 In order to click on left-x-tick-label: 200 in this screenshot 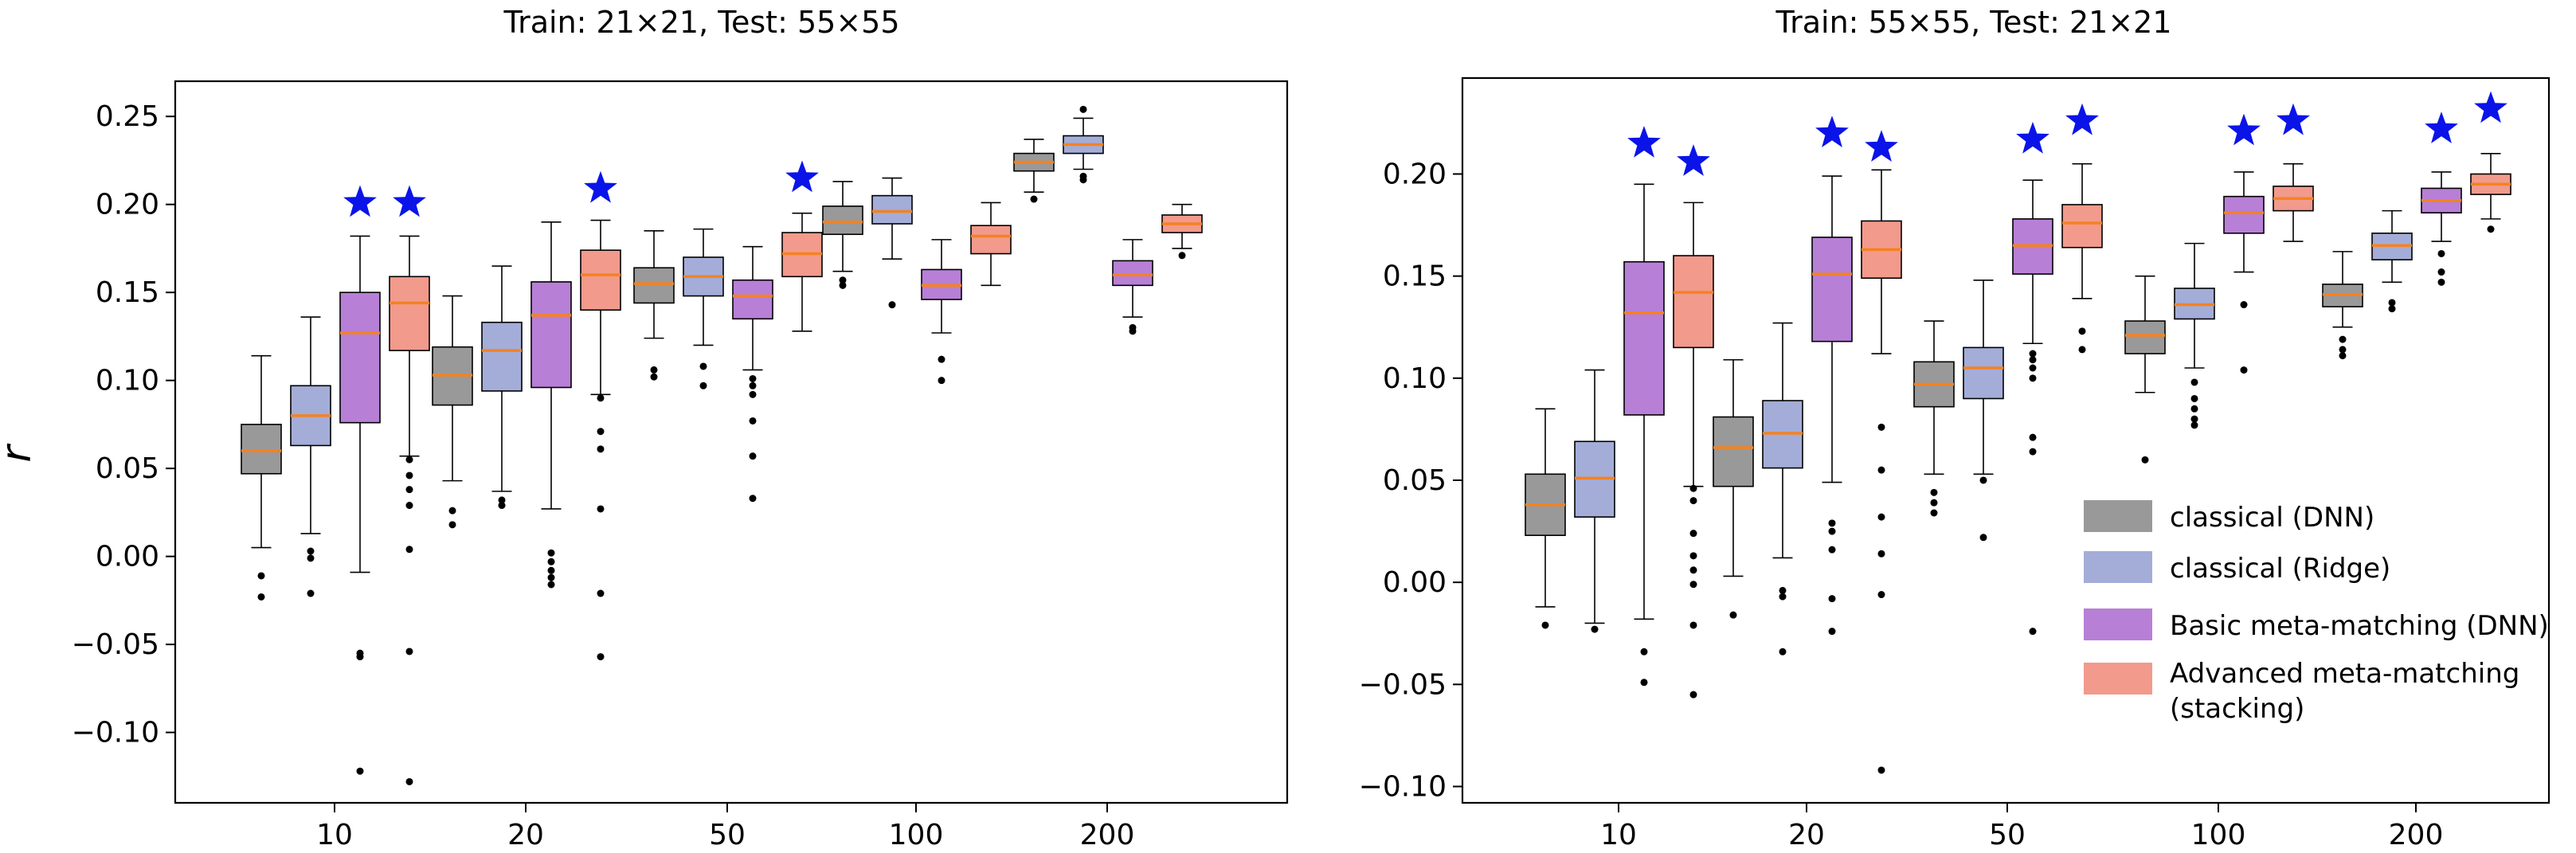, I will do `click(1107, 835)`.